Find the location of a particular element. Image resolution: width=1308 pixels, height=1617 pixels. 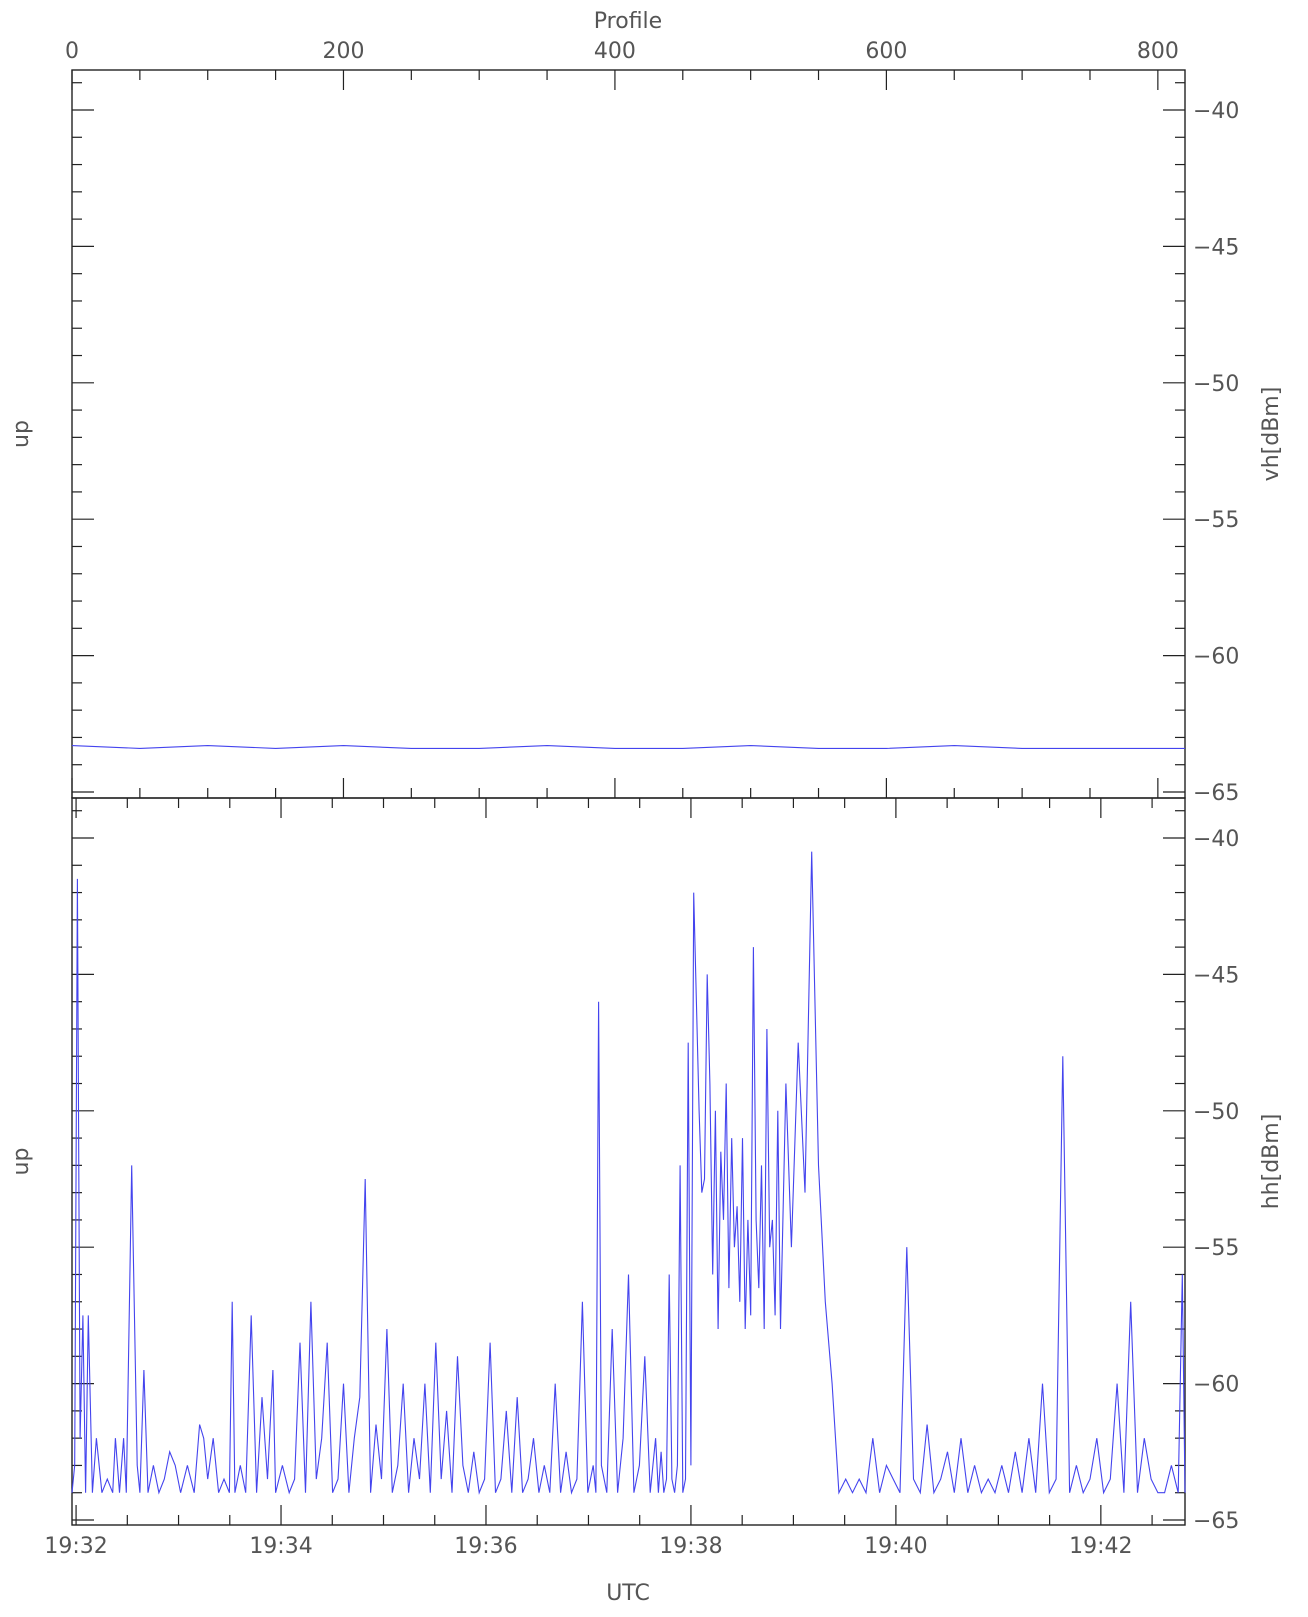

top-tick-label: 600 is located at coordinates (886, 51).